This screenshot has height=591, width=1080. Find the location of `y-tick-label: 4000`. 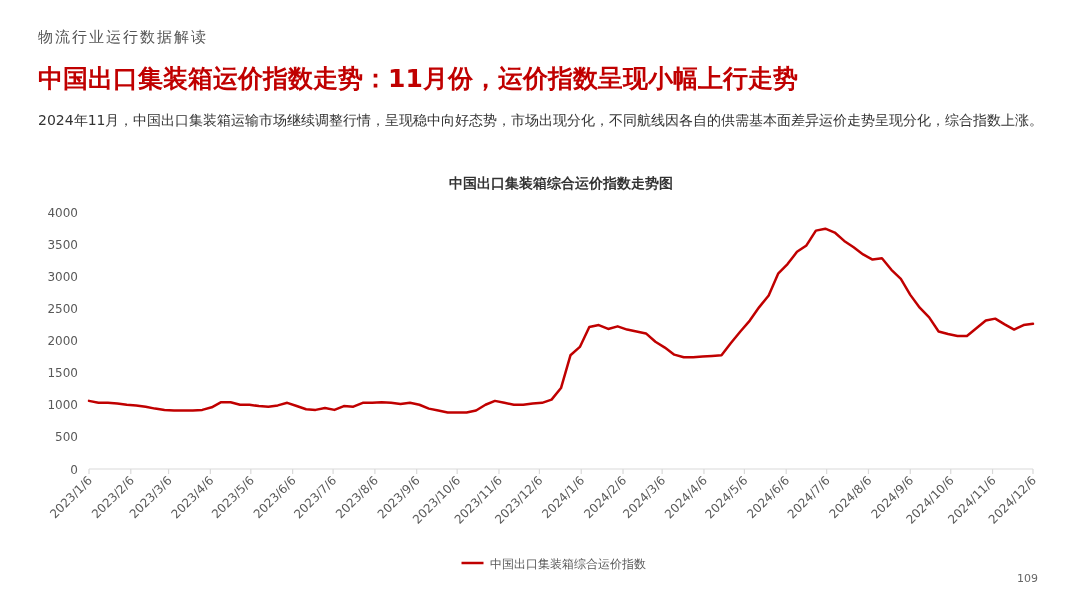

y-tick-label: 4000 is located at coordinates (62, 212).